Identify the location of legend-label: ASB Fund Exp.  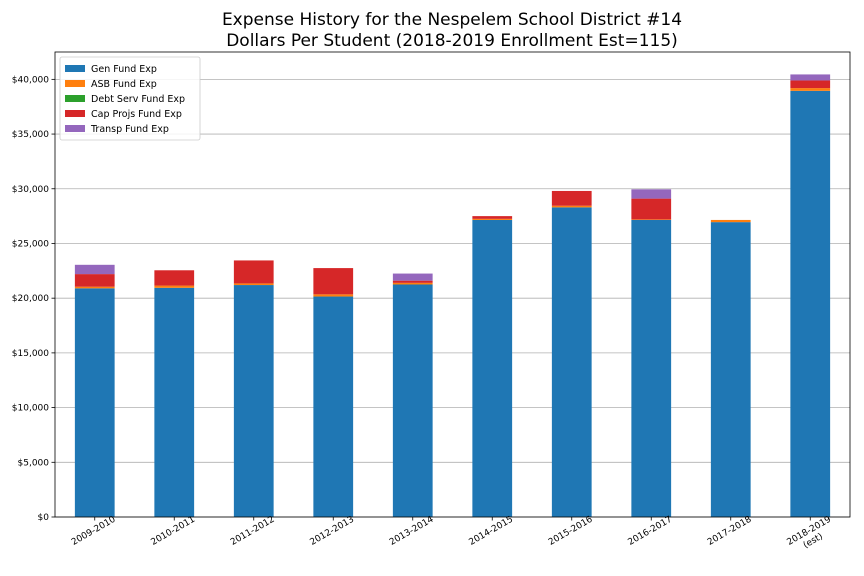
(124, 84).